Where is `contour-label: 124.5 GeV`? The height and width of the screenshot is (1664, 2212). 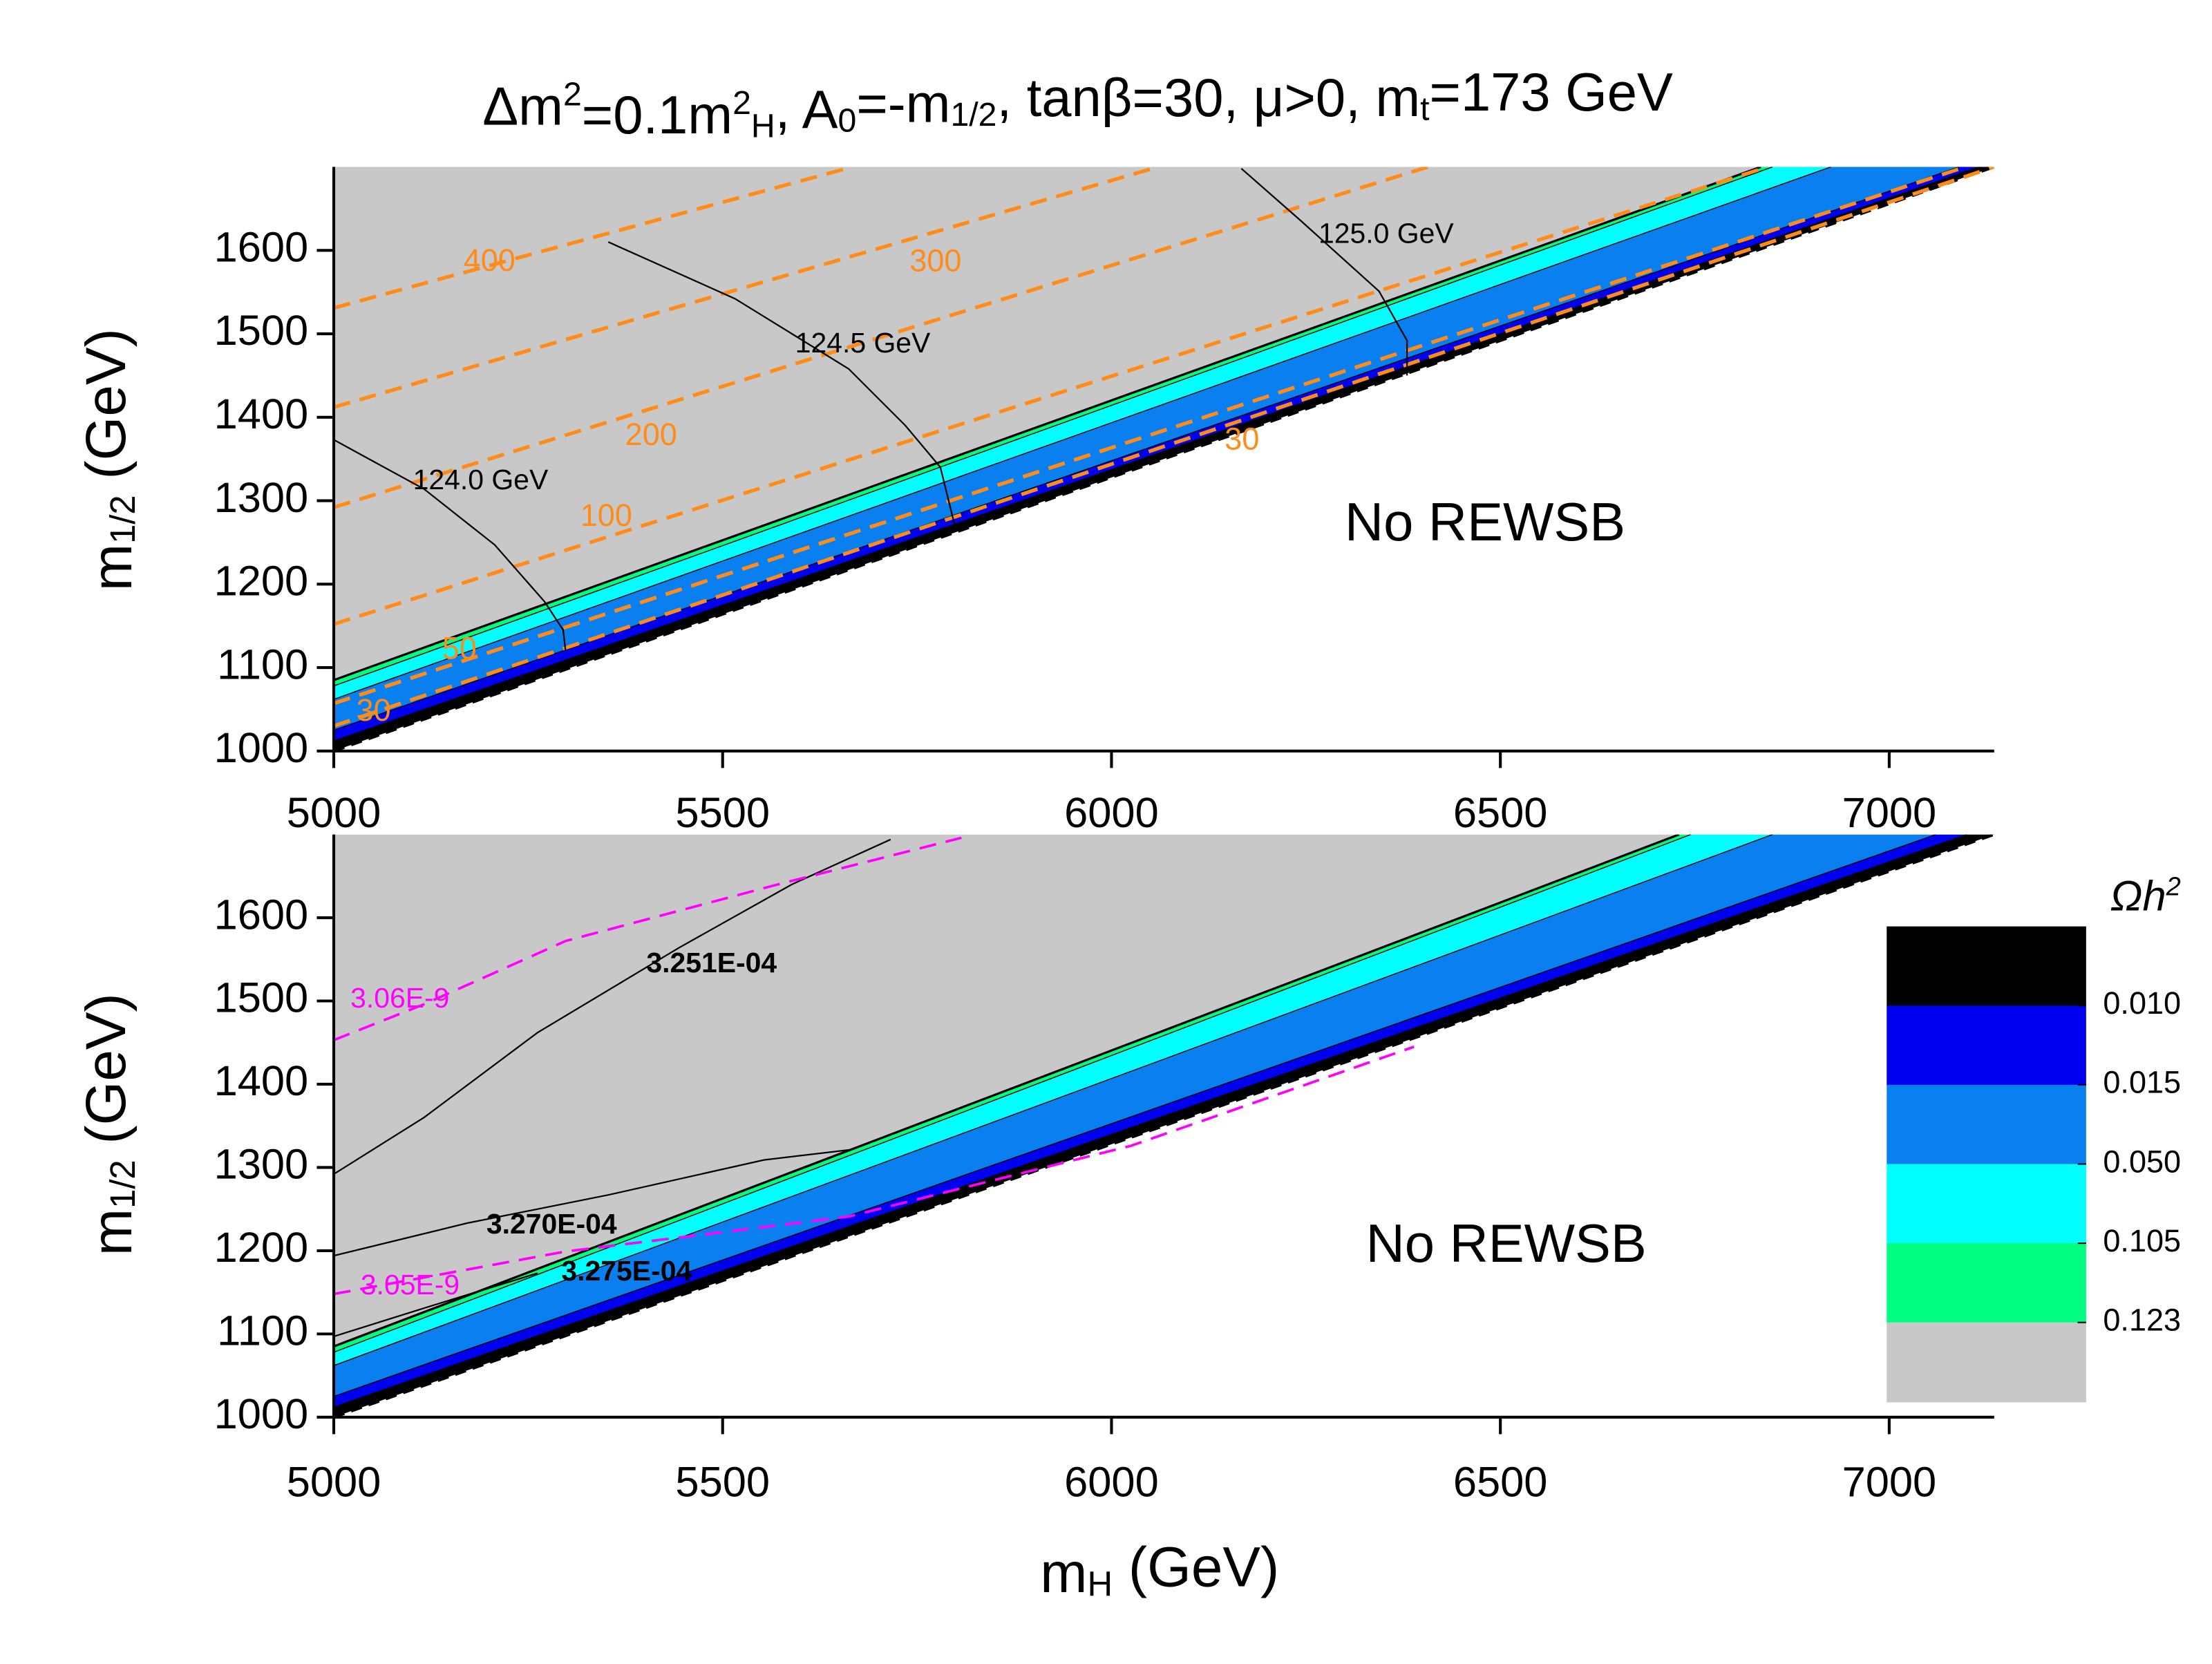 contour-label: 124.5 GeV is located at coordinates (863, 343).